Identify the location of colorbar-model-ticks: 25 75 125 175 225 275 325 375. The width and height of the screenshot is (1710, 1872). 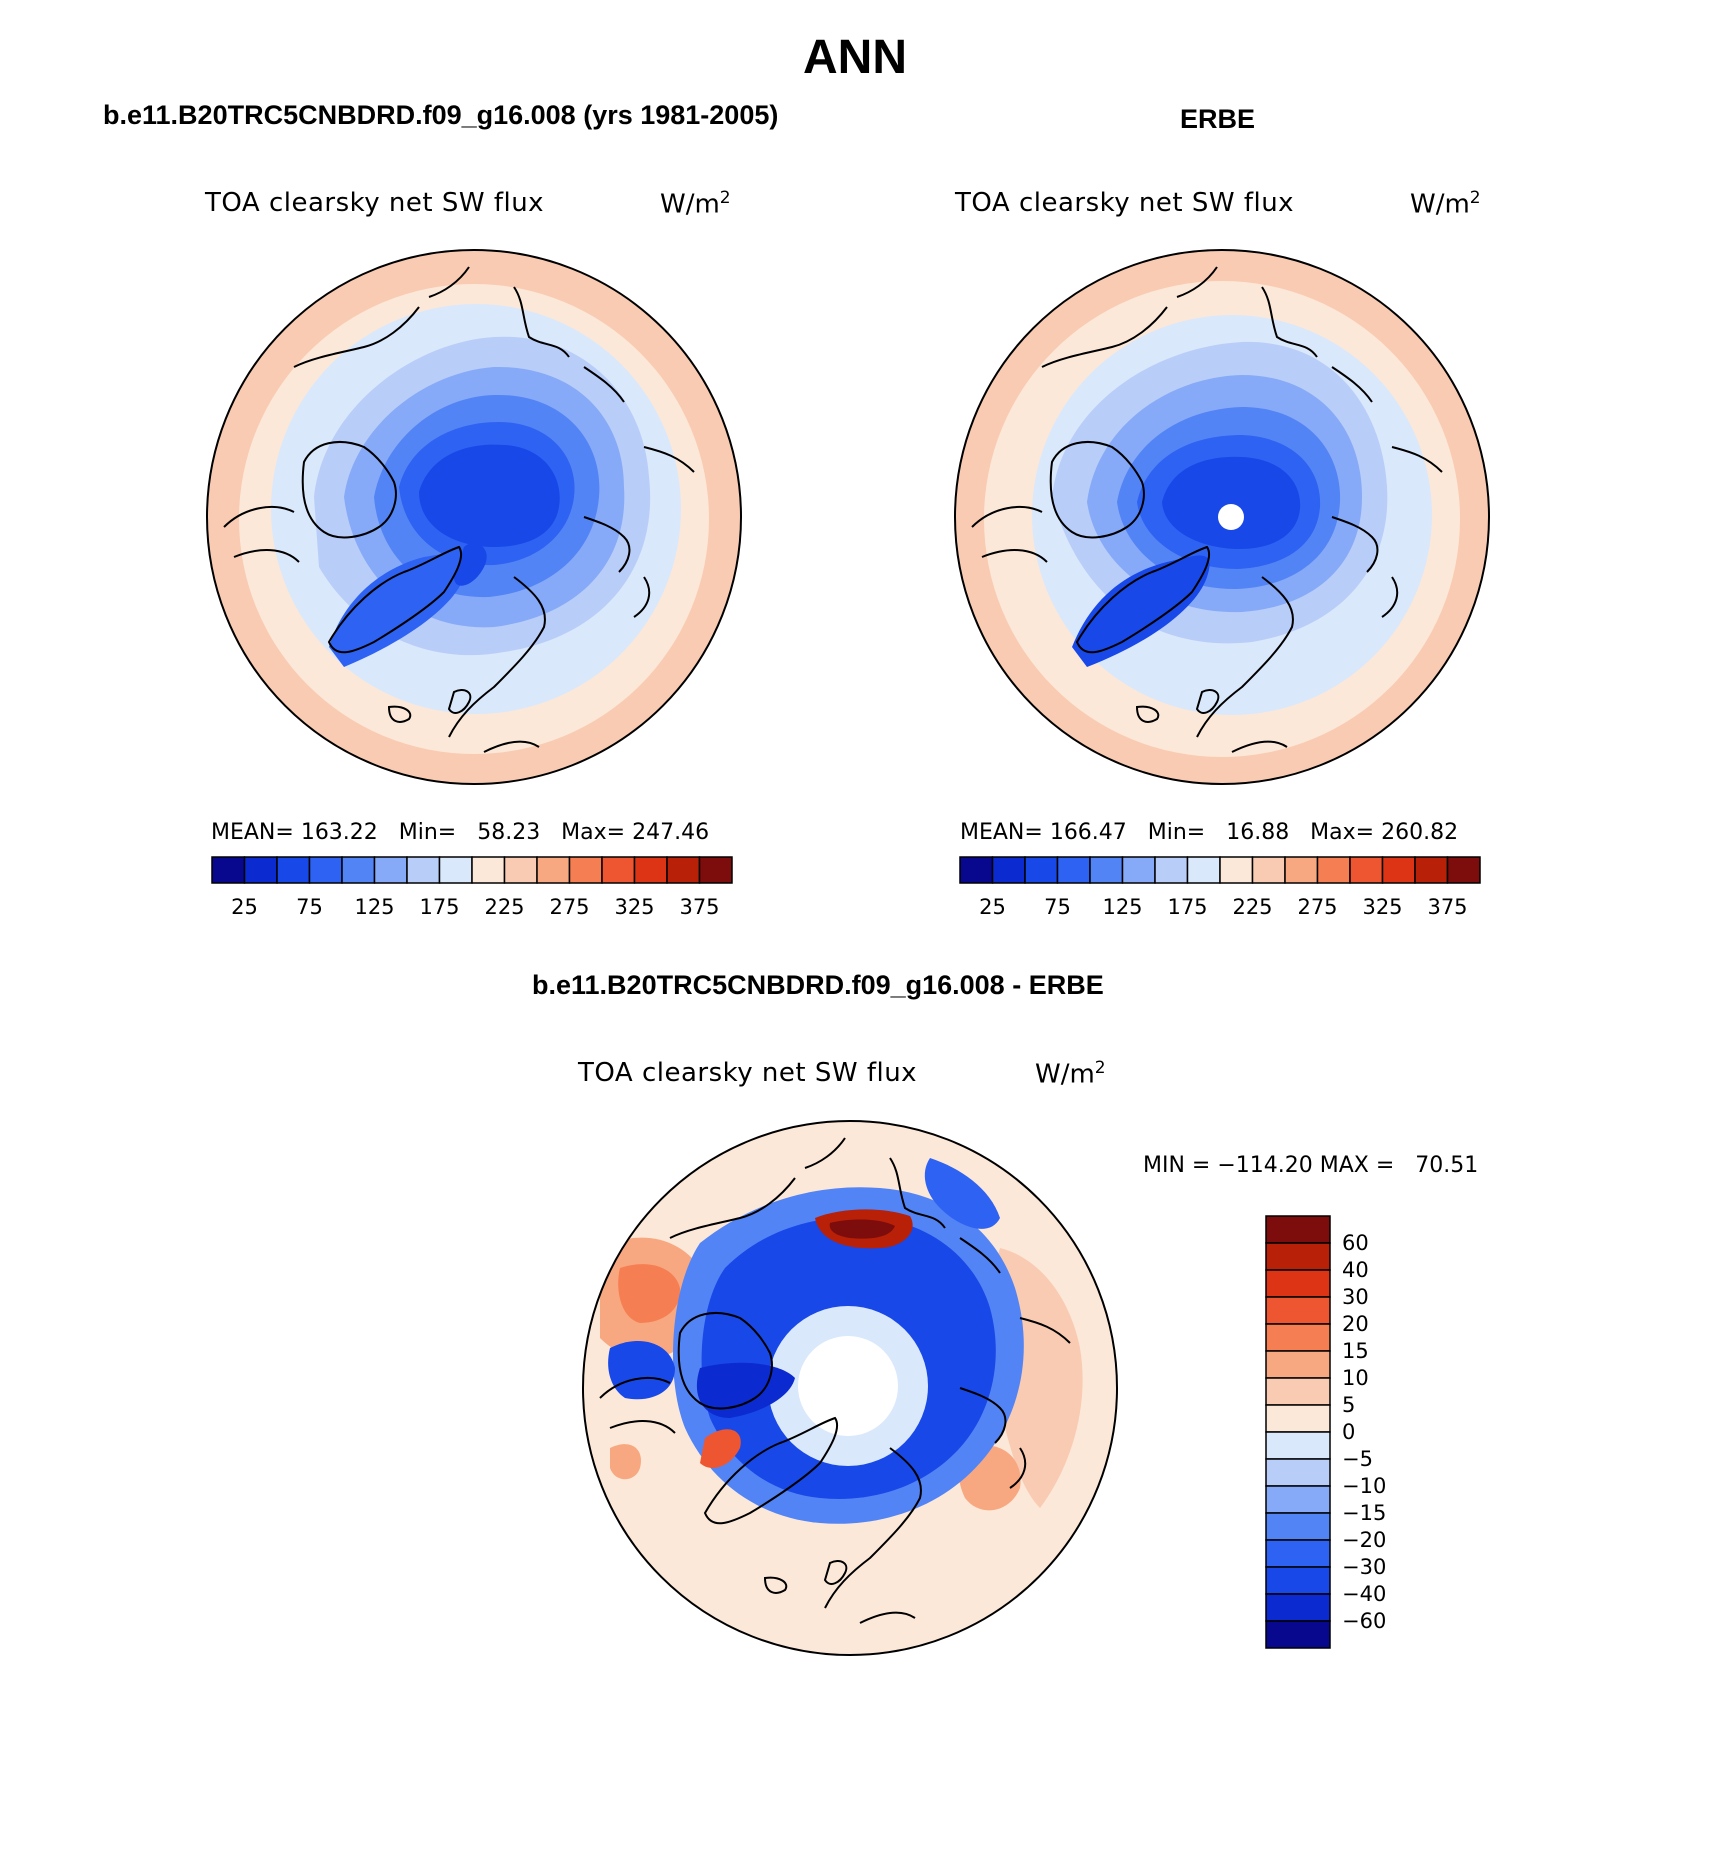
(472, 910).